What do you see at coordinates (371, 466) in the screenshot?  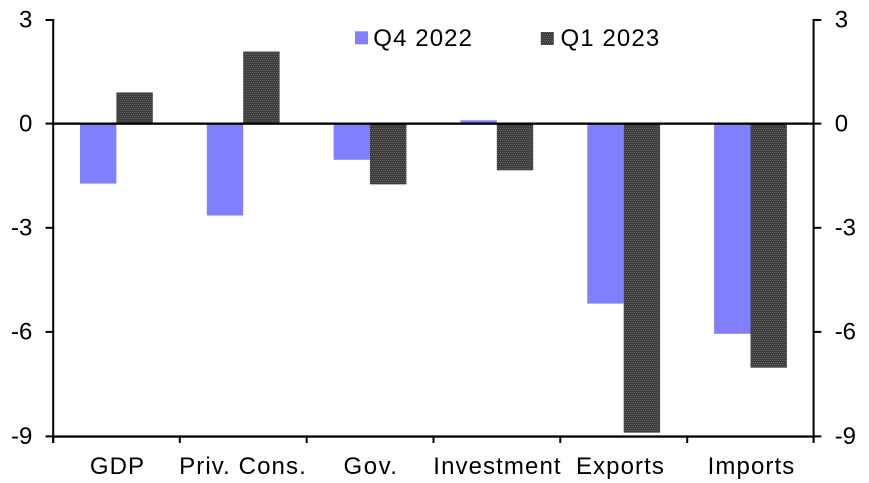 I see `svg-text: Gov.` at bounding box center [371, 466].